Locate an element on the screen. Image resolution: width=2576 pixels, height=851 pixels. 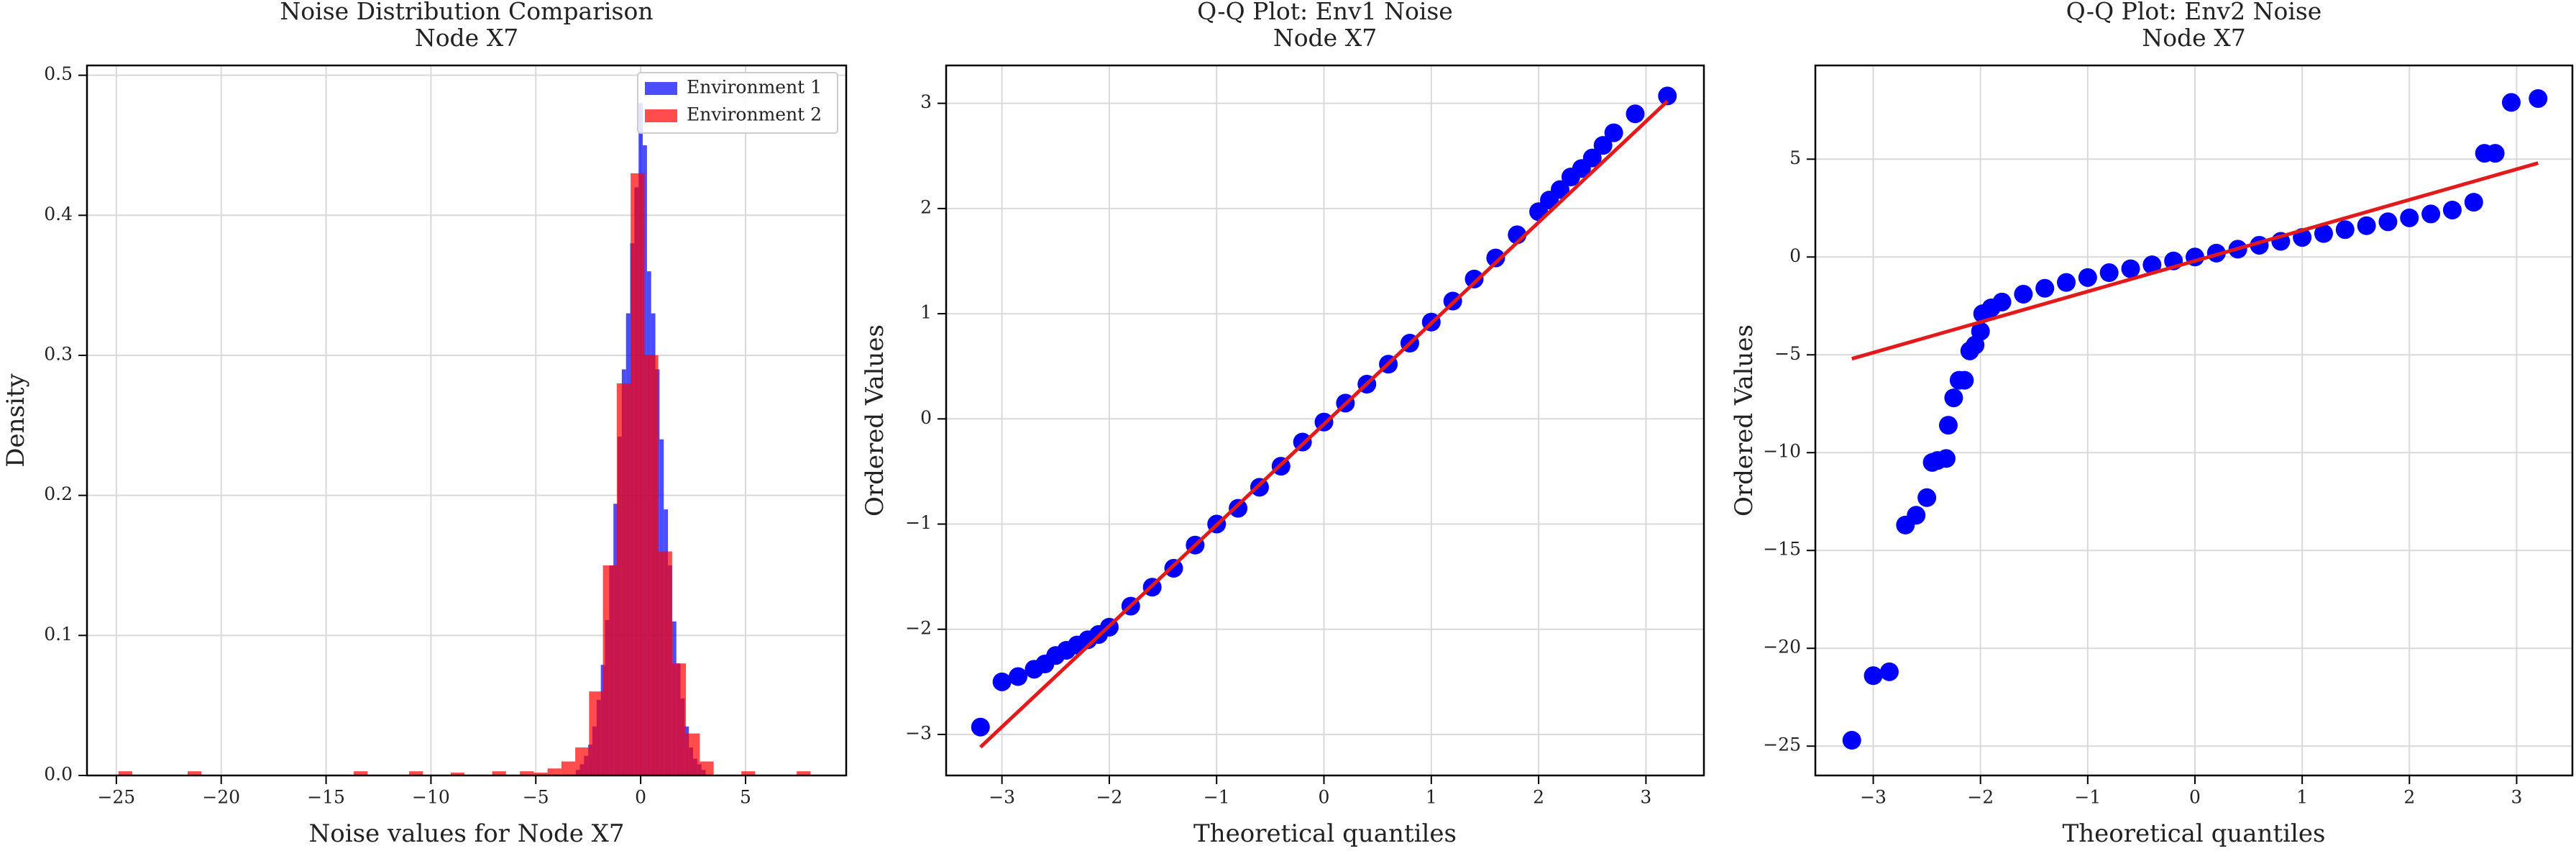
legend-box is located at coordinates (737, 103).